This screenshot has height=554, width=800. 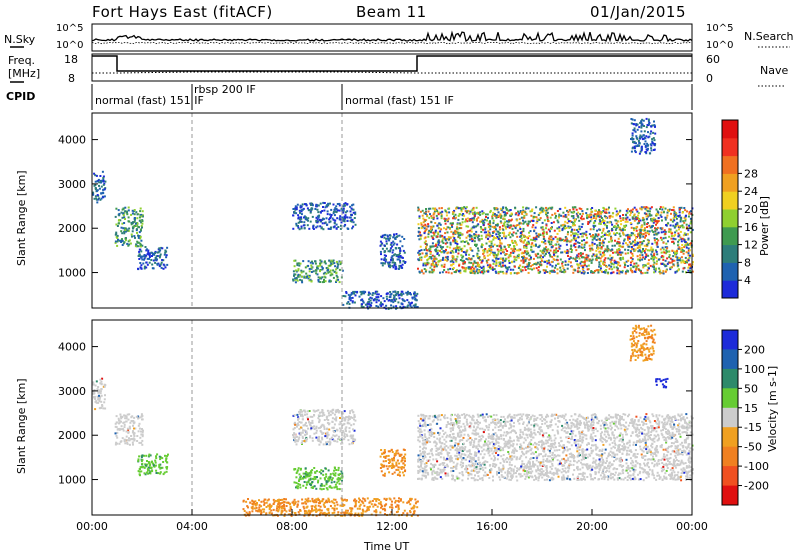 I want to click on cpid-segment-3: normal (fast) 151 IF, so click(x=399, y=100).